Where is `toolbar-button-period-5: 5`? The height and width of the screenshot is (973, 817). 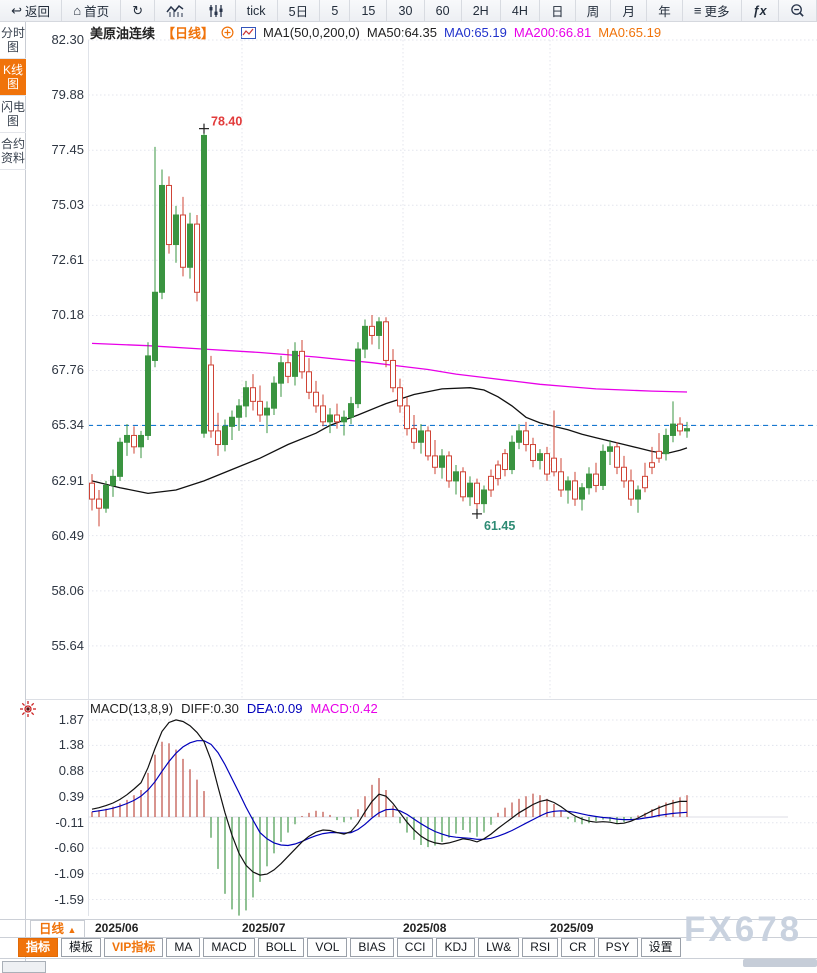
toolbar-button-period-5: 5 is located at coordinates (335, 10).